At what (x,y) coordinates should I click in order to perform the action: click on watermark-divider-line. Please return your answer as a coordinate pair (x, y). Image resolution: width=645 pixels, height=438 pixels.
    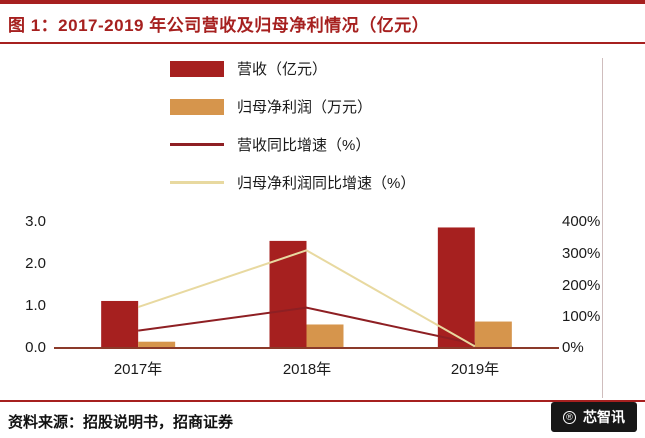
    Looking at the image, I should click on (602, 228).